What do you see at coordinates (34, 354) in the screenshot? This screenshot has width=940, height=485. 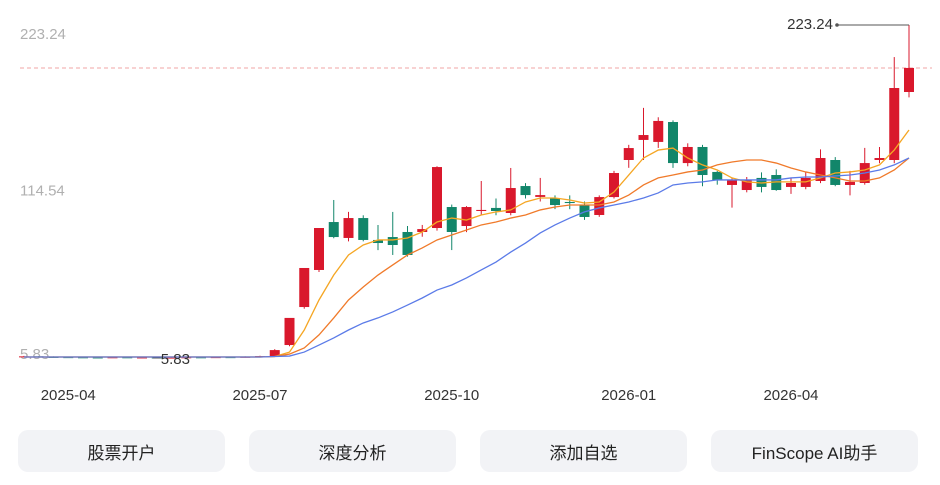 I see `y-tick-label: 5.83` at bounding box center [34, 354].